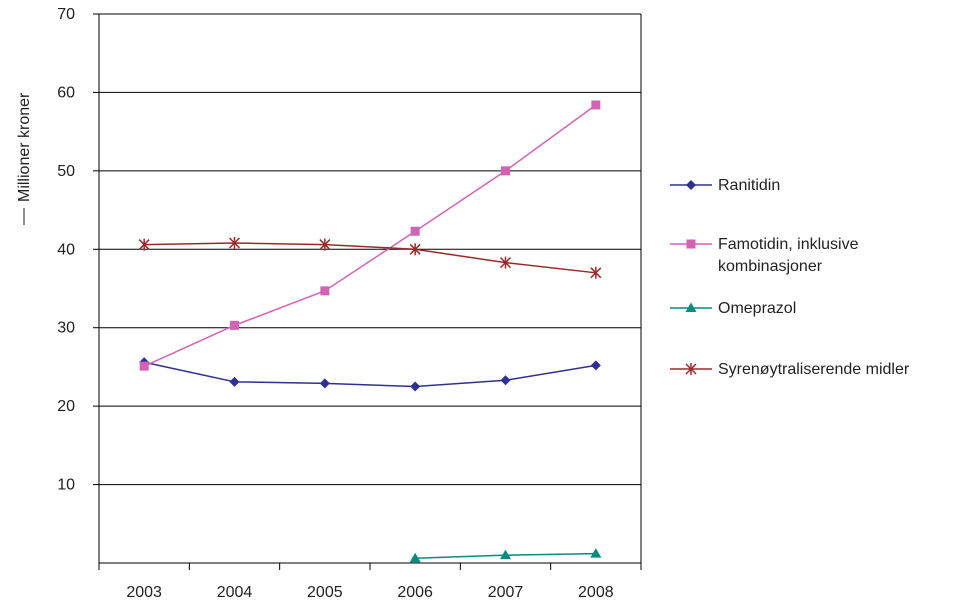  What do you see at coordinates (764, 255) in the screenshot?
I see `legend-entry: Famotidin, inklusive kombinasjoner` at bounding box center [764, 255].